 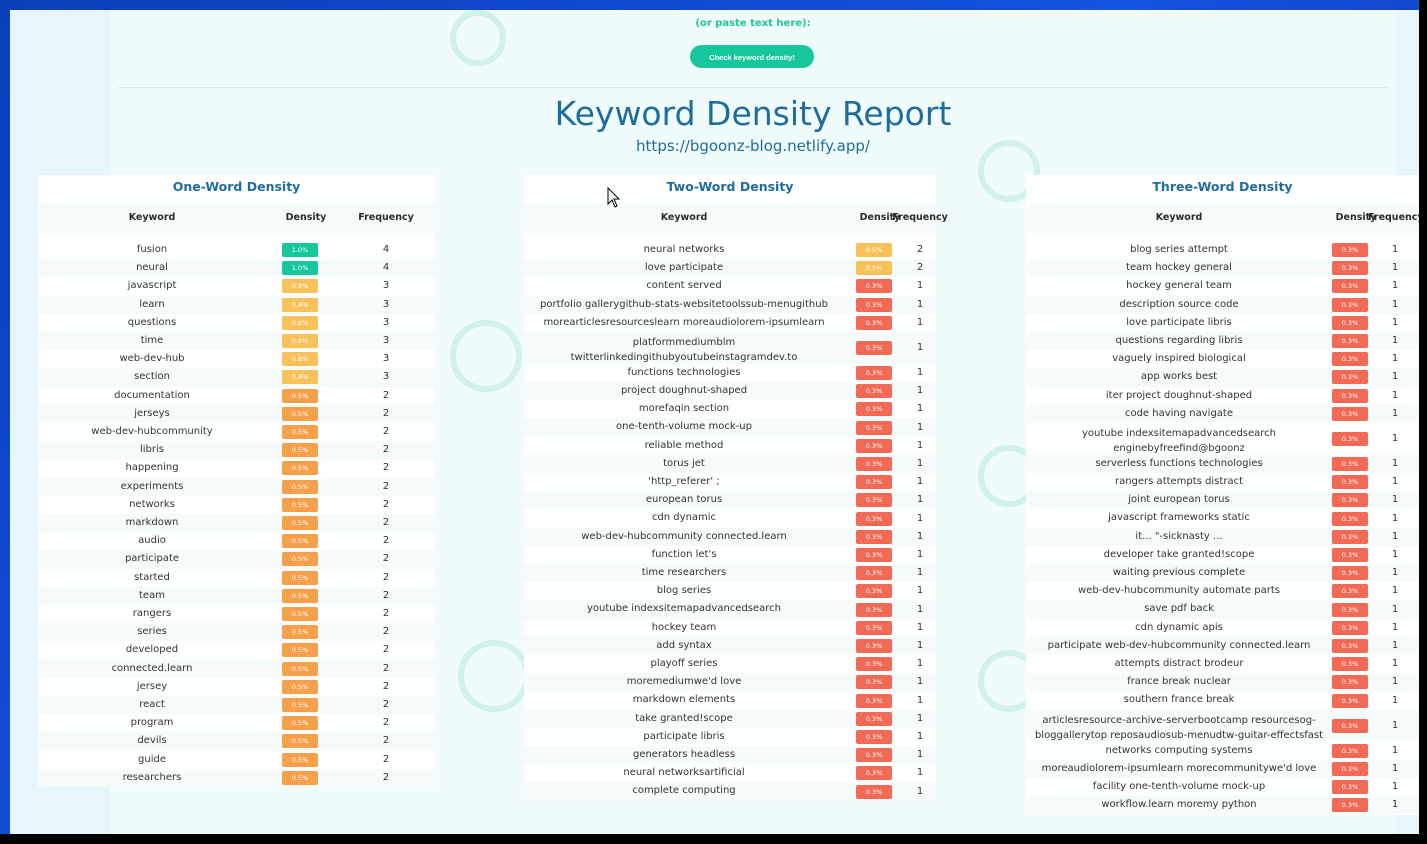 I want to click on mouse-cursor-icon, so click(x=614, y=197).